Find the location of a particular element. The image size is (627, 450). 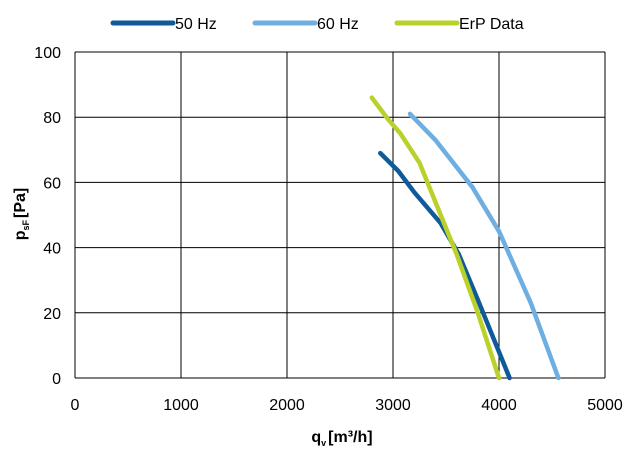

x-tick-label: 1000 is located at coordinates (181, 405).